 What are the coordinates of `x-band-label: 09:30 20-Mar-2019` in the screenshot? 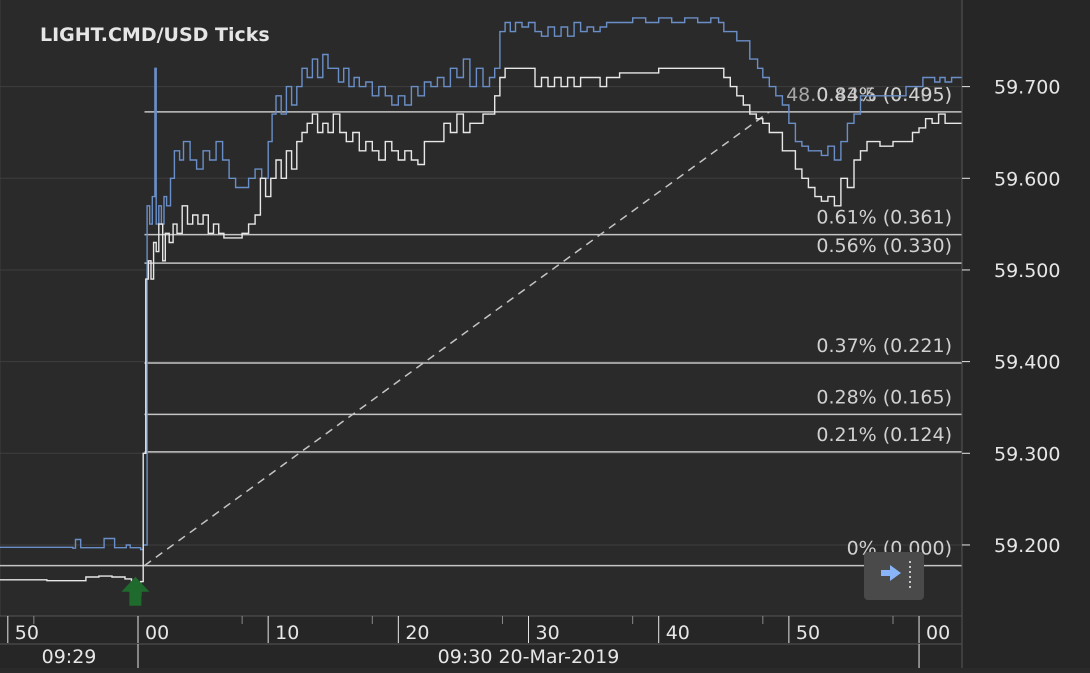 It's located at (529, 657).